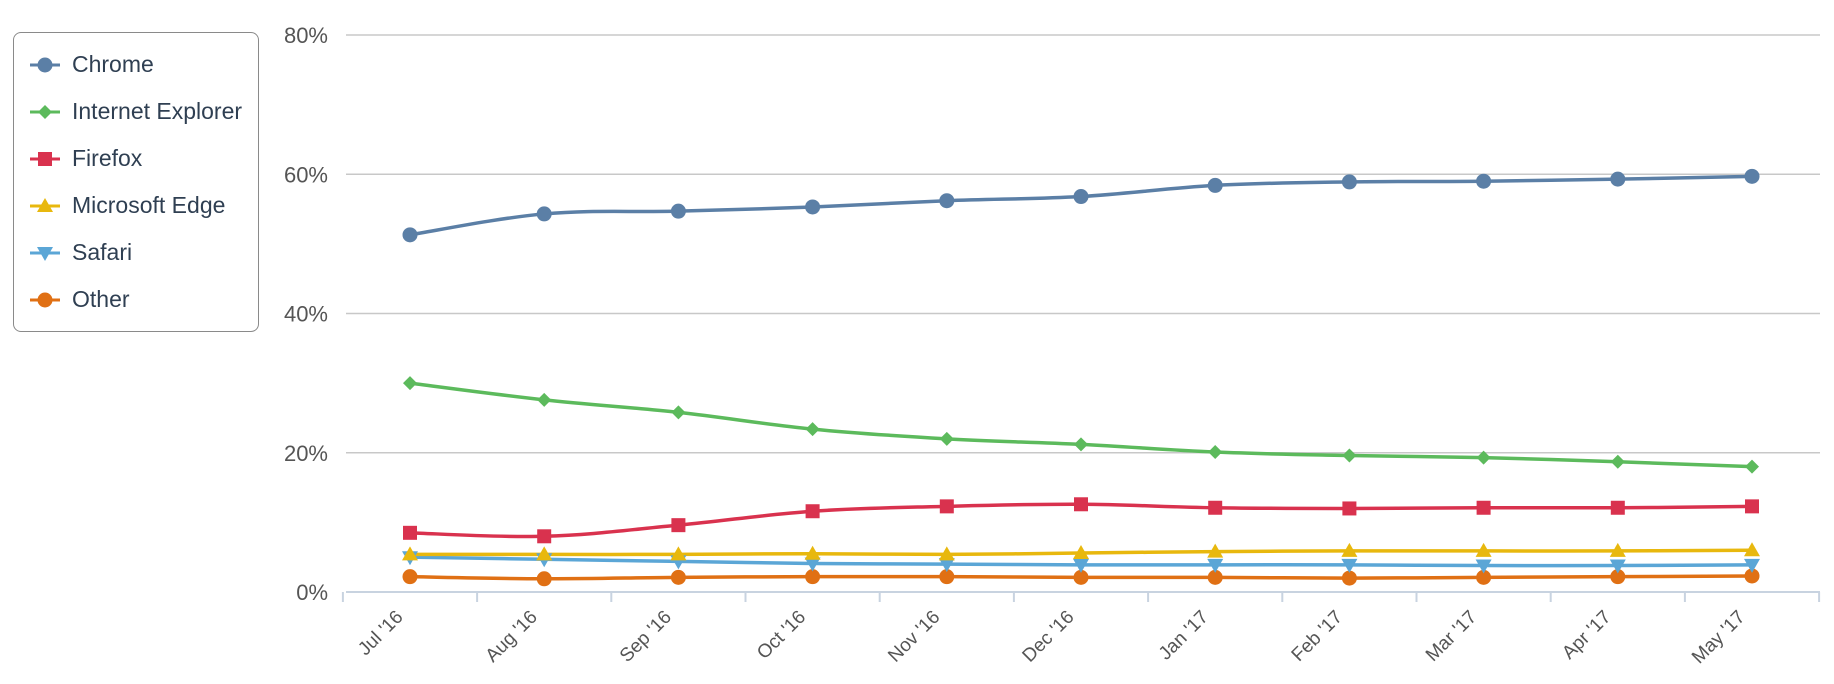 The image size is (1834, 684). What do you see at coordinates (1184, 636) in the screenshot?
I see `x-tick-label: Jan '17` at bounding box center [1184, 636].